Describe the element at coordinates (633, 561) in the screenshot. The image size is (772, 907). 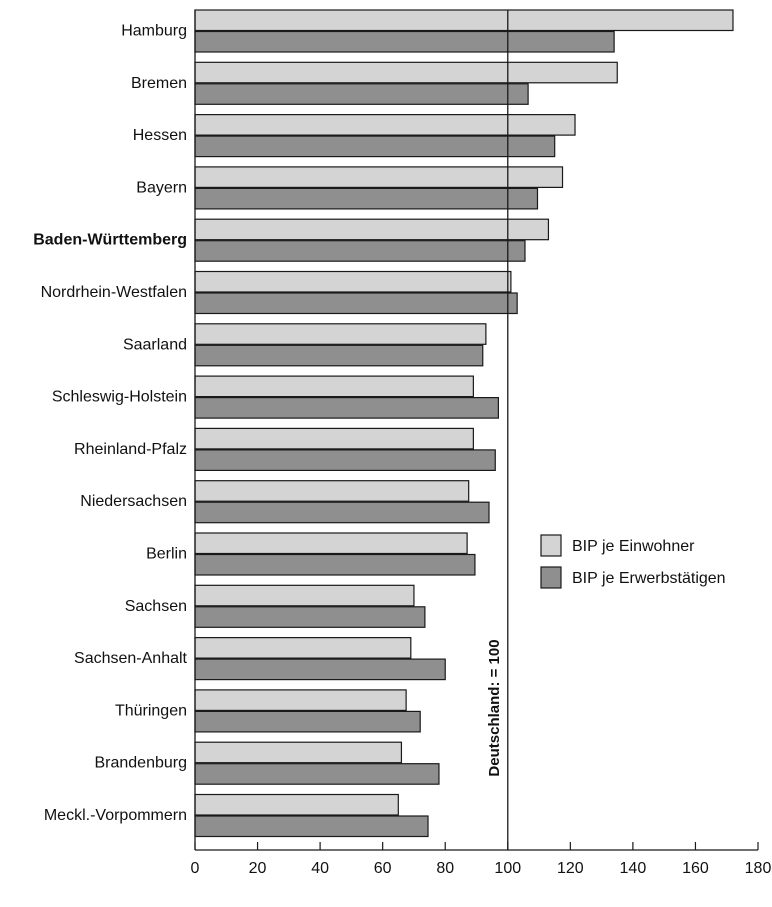
I see `legend: BIP je Einwohner BIP je Erwerbstätigen` at that location.